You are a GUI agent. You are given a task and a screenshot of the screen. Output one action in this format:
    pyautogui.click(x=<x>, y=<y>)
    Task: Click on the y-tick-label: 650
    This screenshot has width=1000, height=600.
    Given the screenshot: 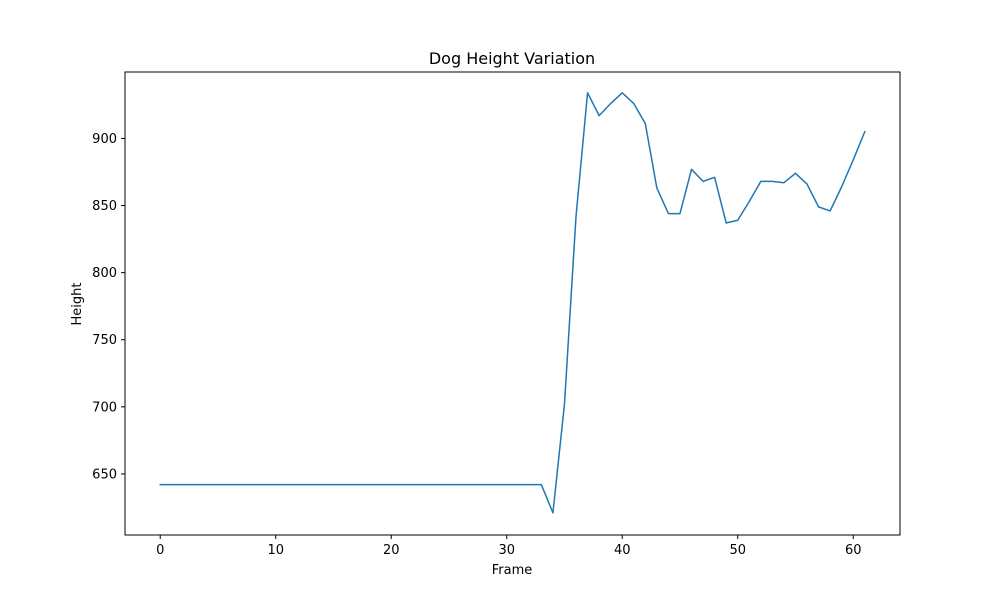 What is the action you would take?
    pyautogui.click(x=104, y=474)
    